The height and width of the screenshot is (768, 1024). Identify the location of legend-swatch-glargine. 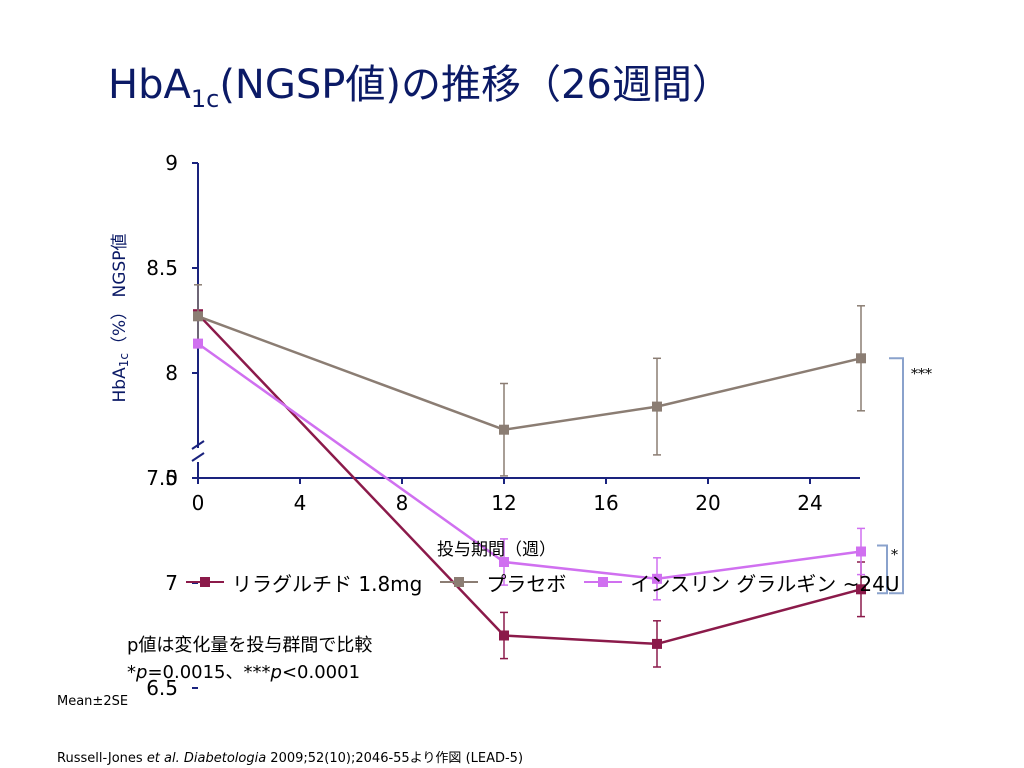
(603, 582).